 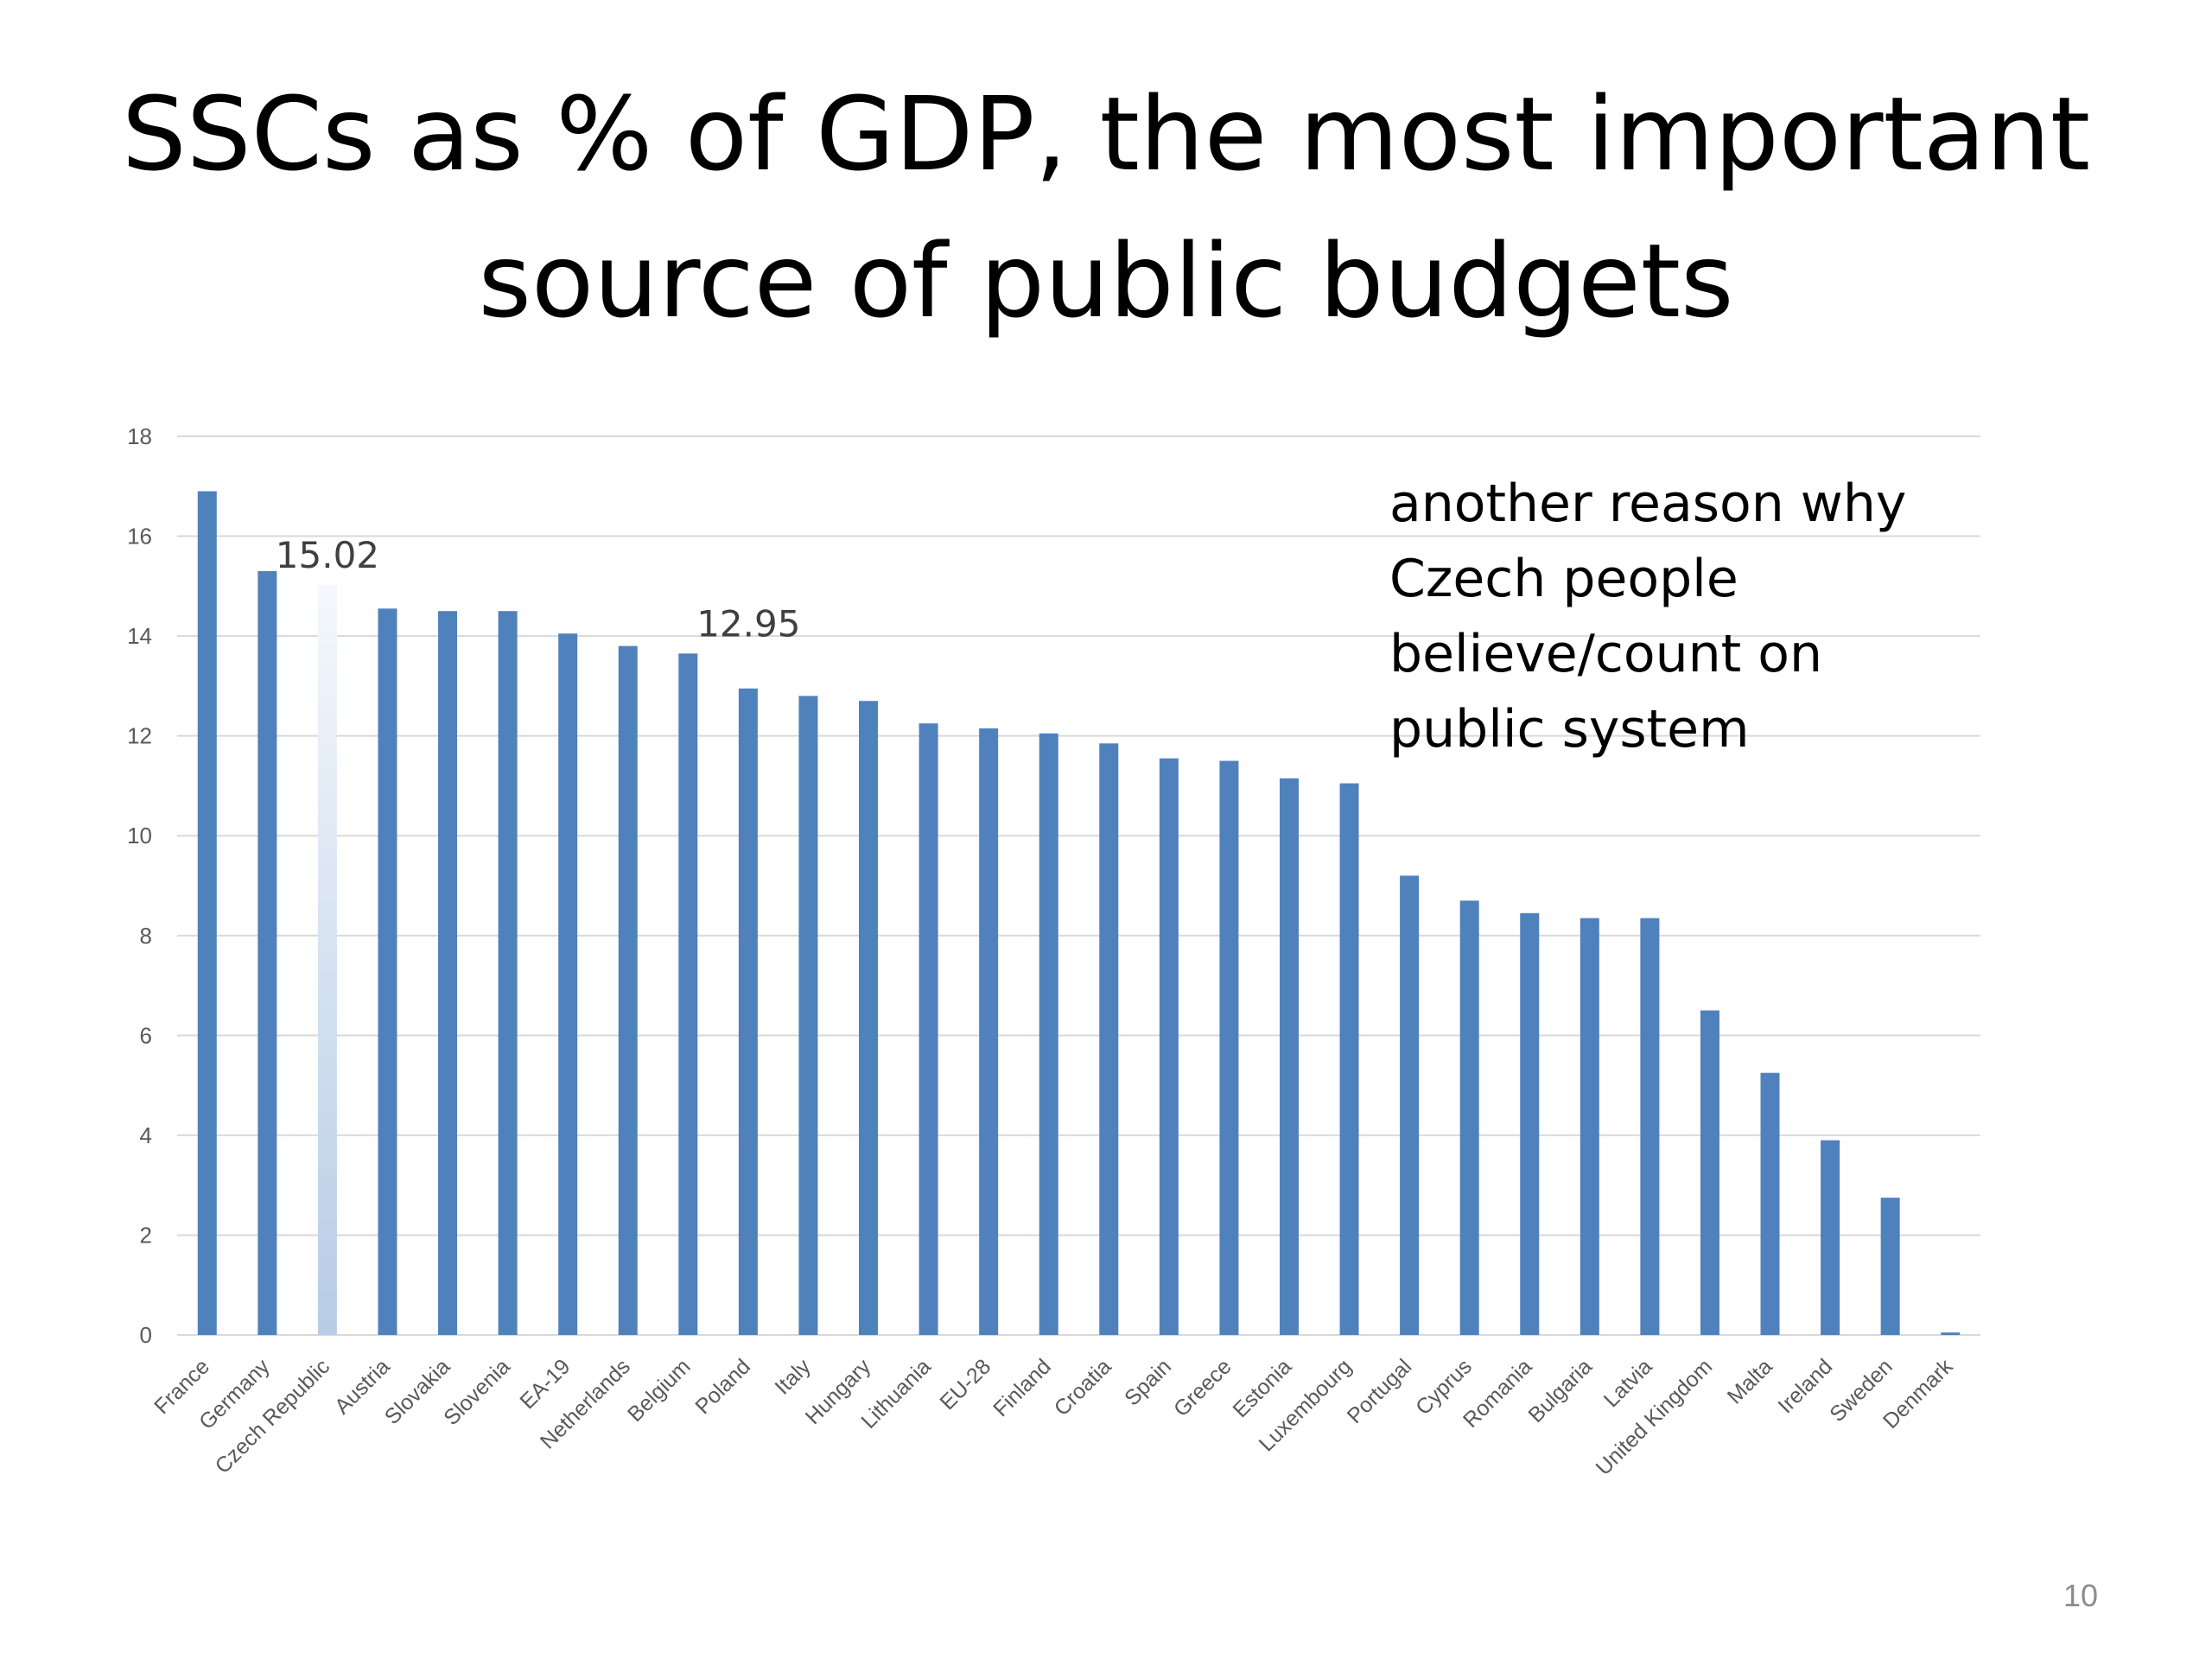 What do you see at coordinates (748, 623) in the screenshot?
I see `data-label: 12.95` at bounding box center [748, 623].